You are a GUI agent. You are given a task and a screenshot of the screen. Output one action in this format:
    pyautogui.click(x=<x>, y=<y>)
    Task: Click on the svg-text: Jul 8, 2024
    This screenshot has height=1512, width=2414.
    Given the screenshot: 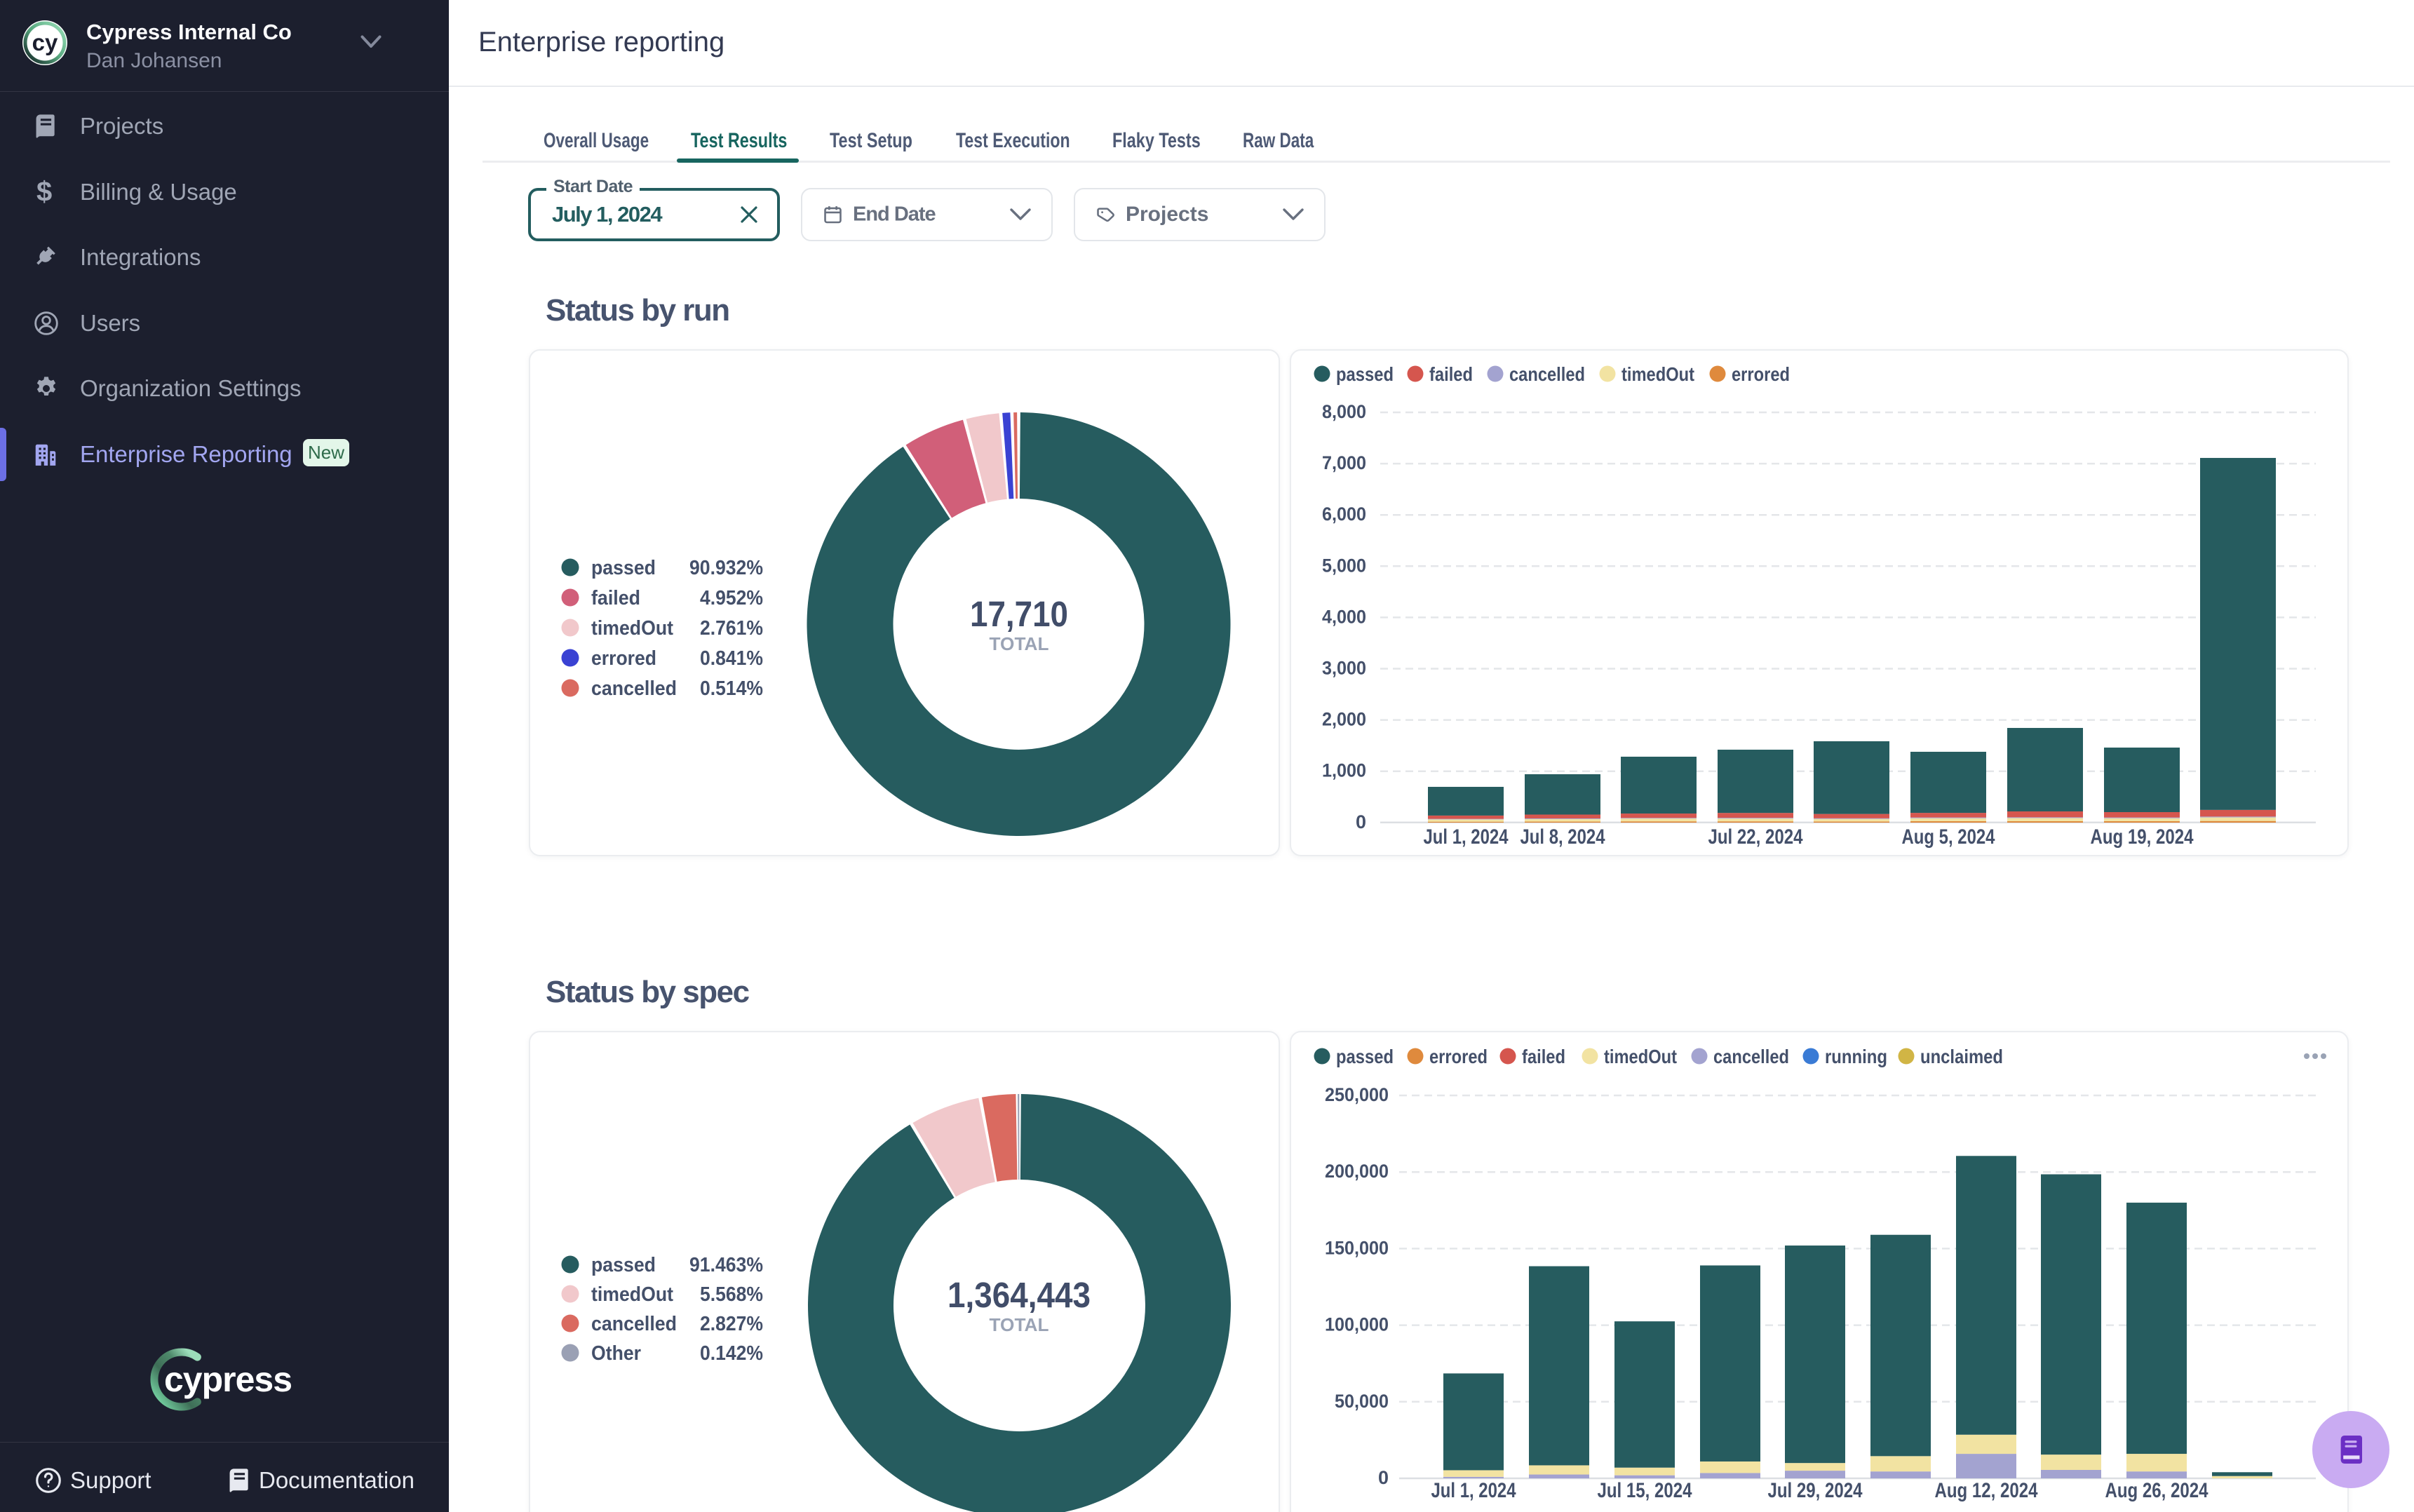 What is the action you would take?
    pyautogui.click(x=1562, y=837)
    